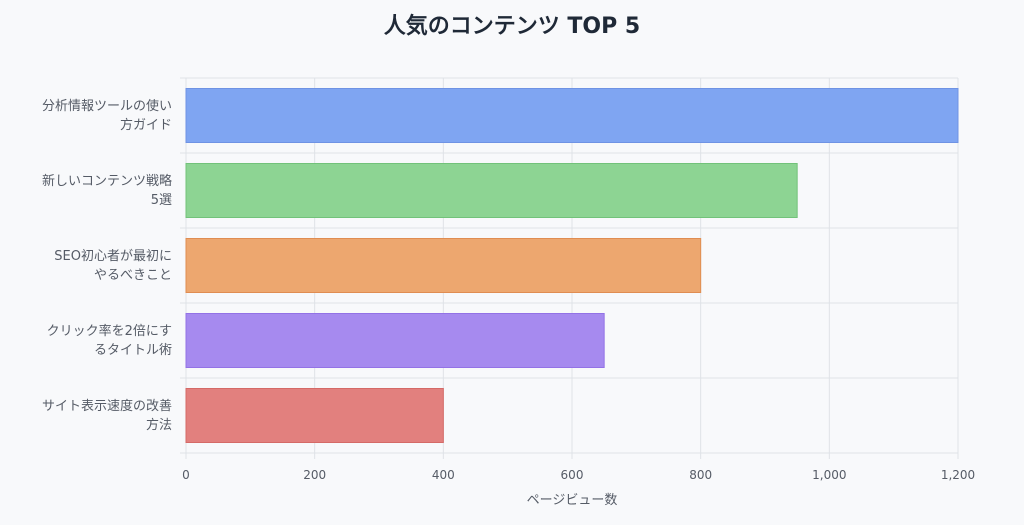  Describe the element at coordinates (132, 275) in the screenshot. I see `y-category-label-line: やるべきこと` at that location.